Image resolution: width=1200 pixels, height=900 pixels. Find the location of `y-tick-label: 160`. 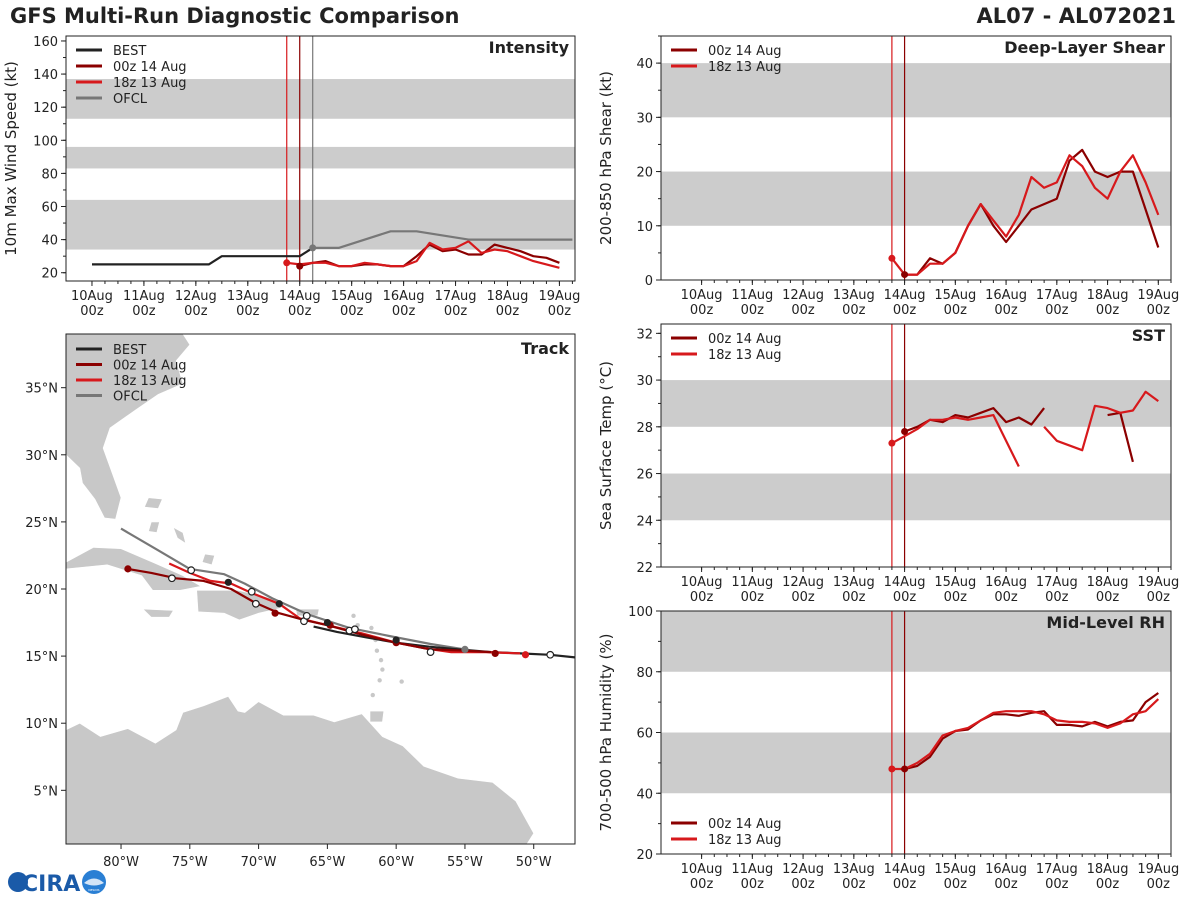

y-tick-label: 160 is located at coordinates (45, 42).